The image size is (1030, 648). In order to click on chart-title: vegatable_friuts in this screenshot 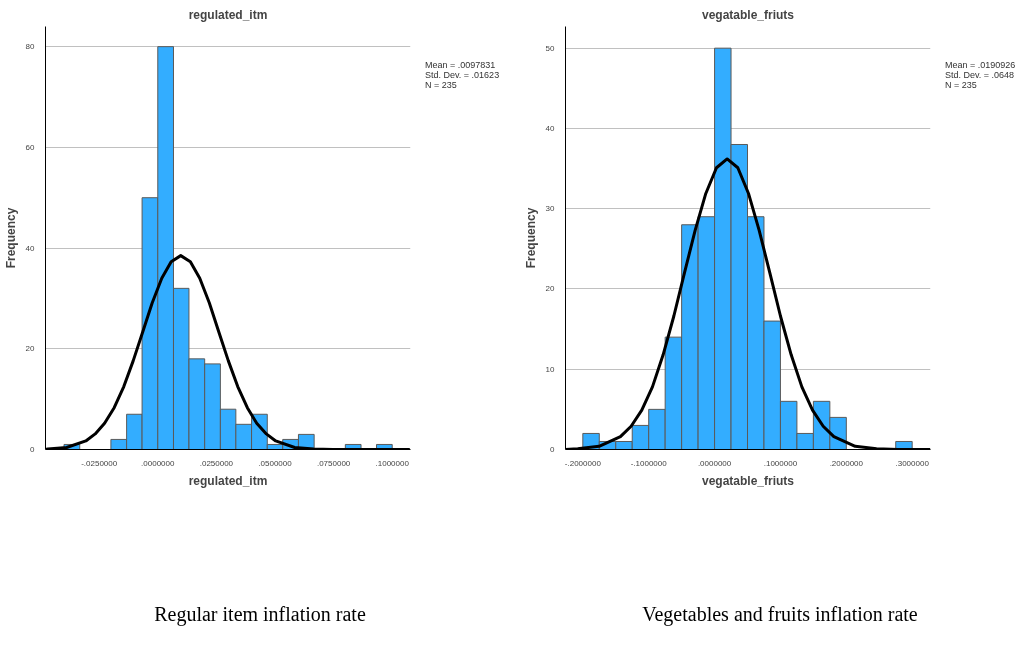, I will do `click(748, 14)`.